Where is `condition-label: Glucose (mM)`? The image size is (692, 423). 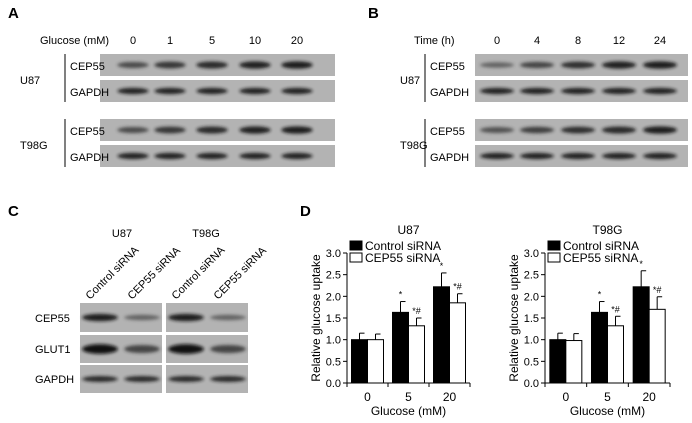 condition-label: Glucose (mM) is located at coordinates (74, 41).